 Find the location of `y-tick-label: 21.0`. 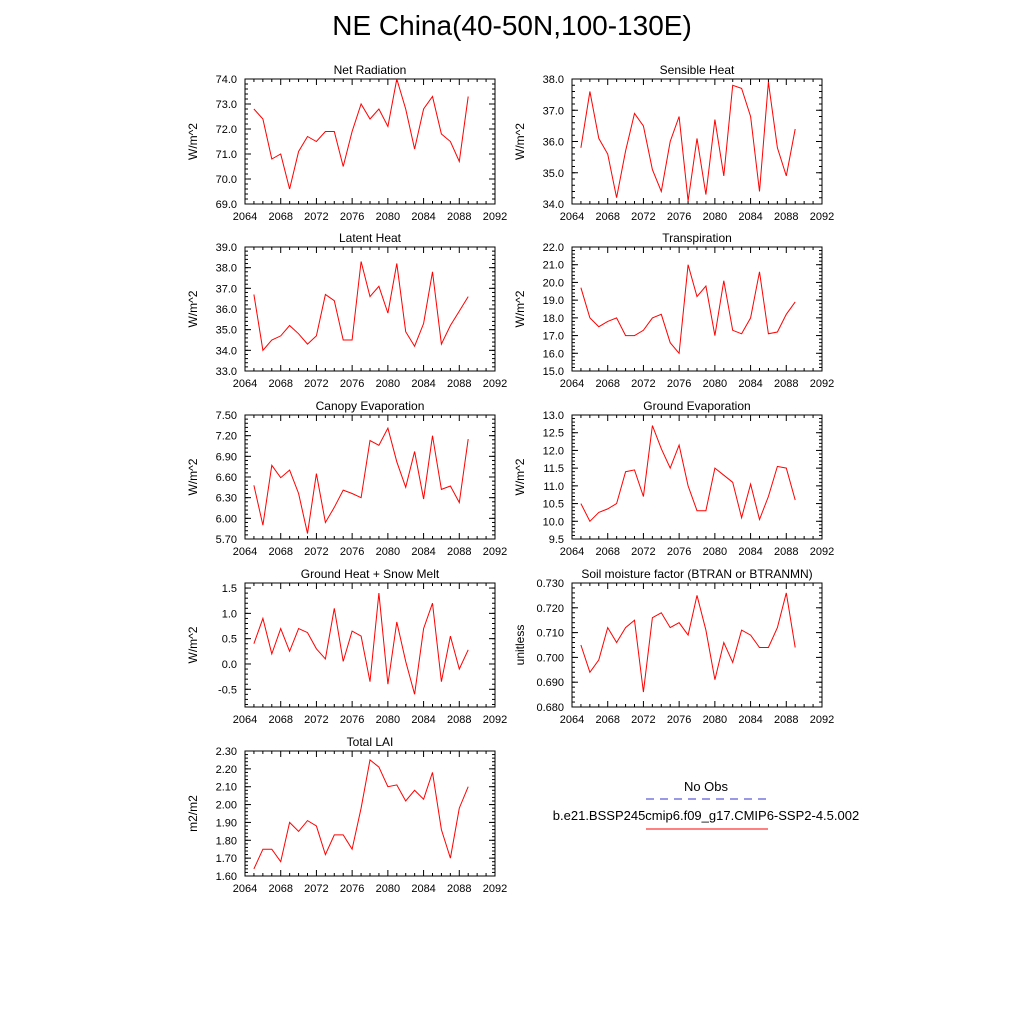

y-tick-label: 21.0 is located at coordinates (553, 266).